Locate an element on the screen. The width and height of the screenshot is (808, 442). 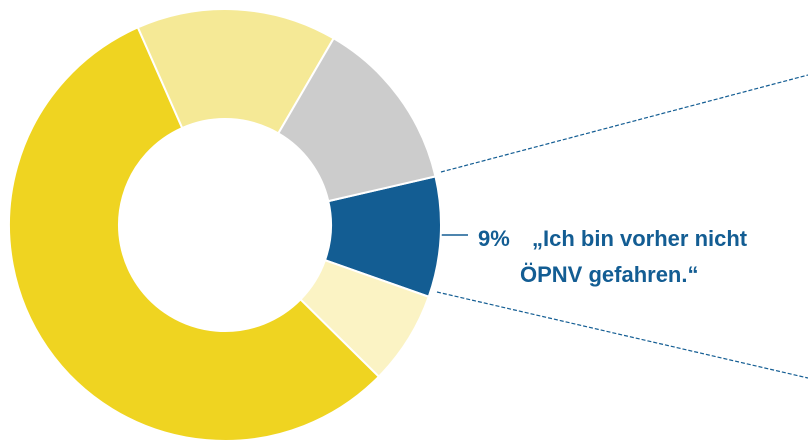
category-label: „Ich bin vorher nicht is located at coordinates (640, 238).